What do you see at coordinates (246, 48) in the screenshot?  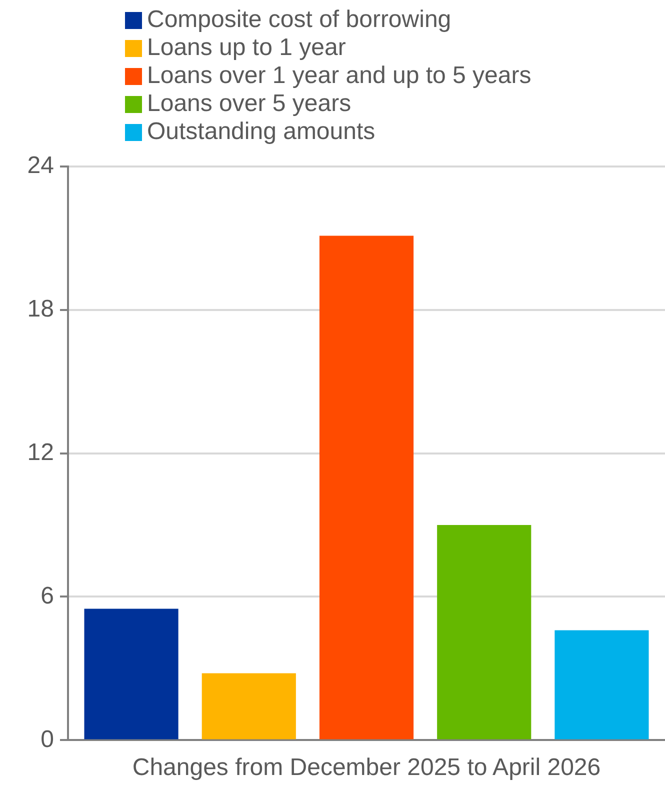 I see `legend-label: Loans up to 1 year` at bounding box center [246, 48].